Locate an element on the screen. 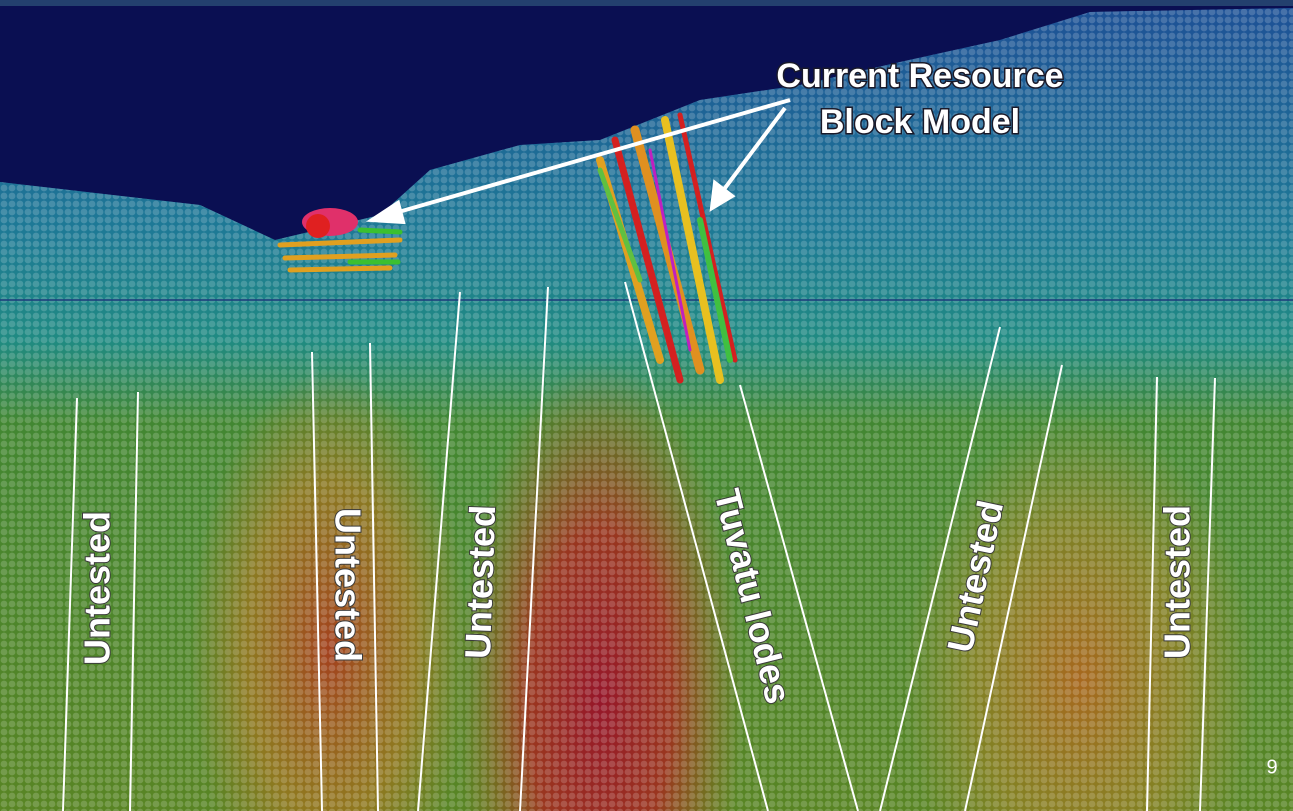 The width and height of the screenshot is (1293, 811). top-strip is located at coordinates (646, 3).